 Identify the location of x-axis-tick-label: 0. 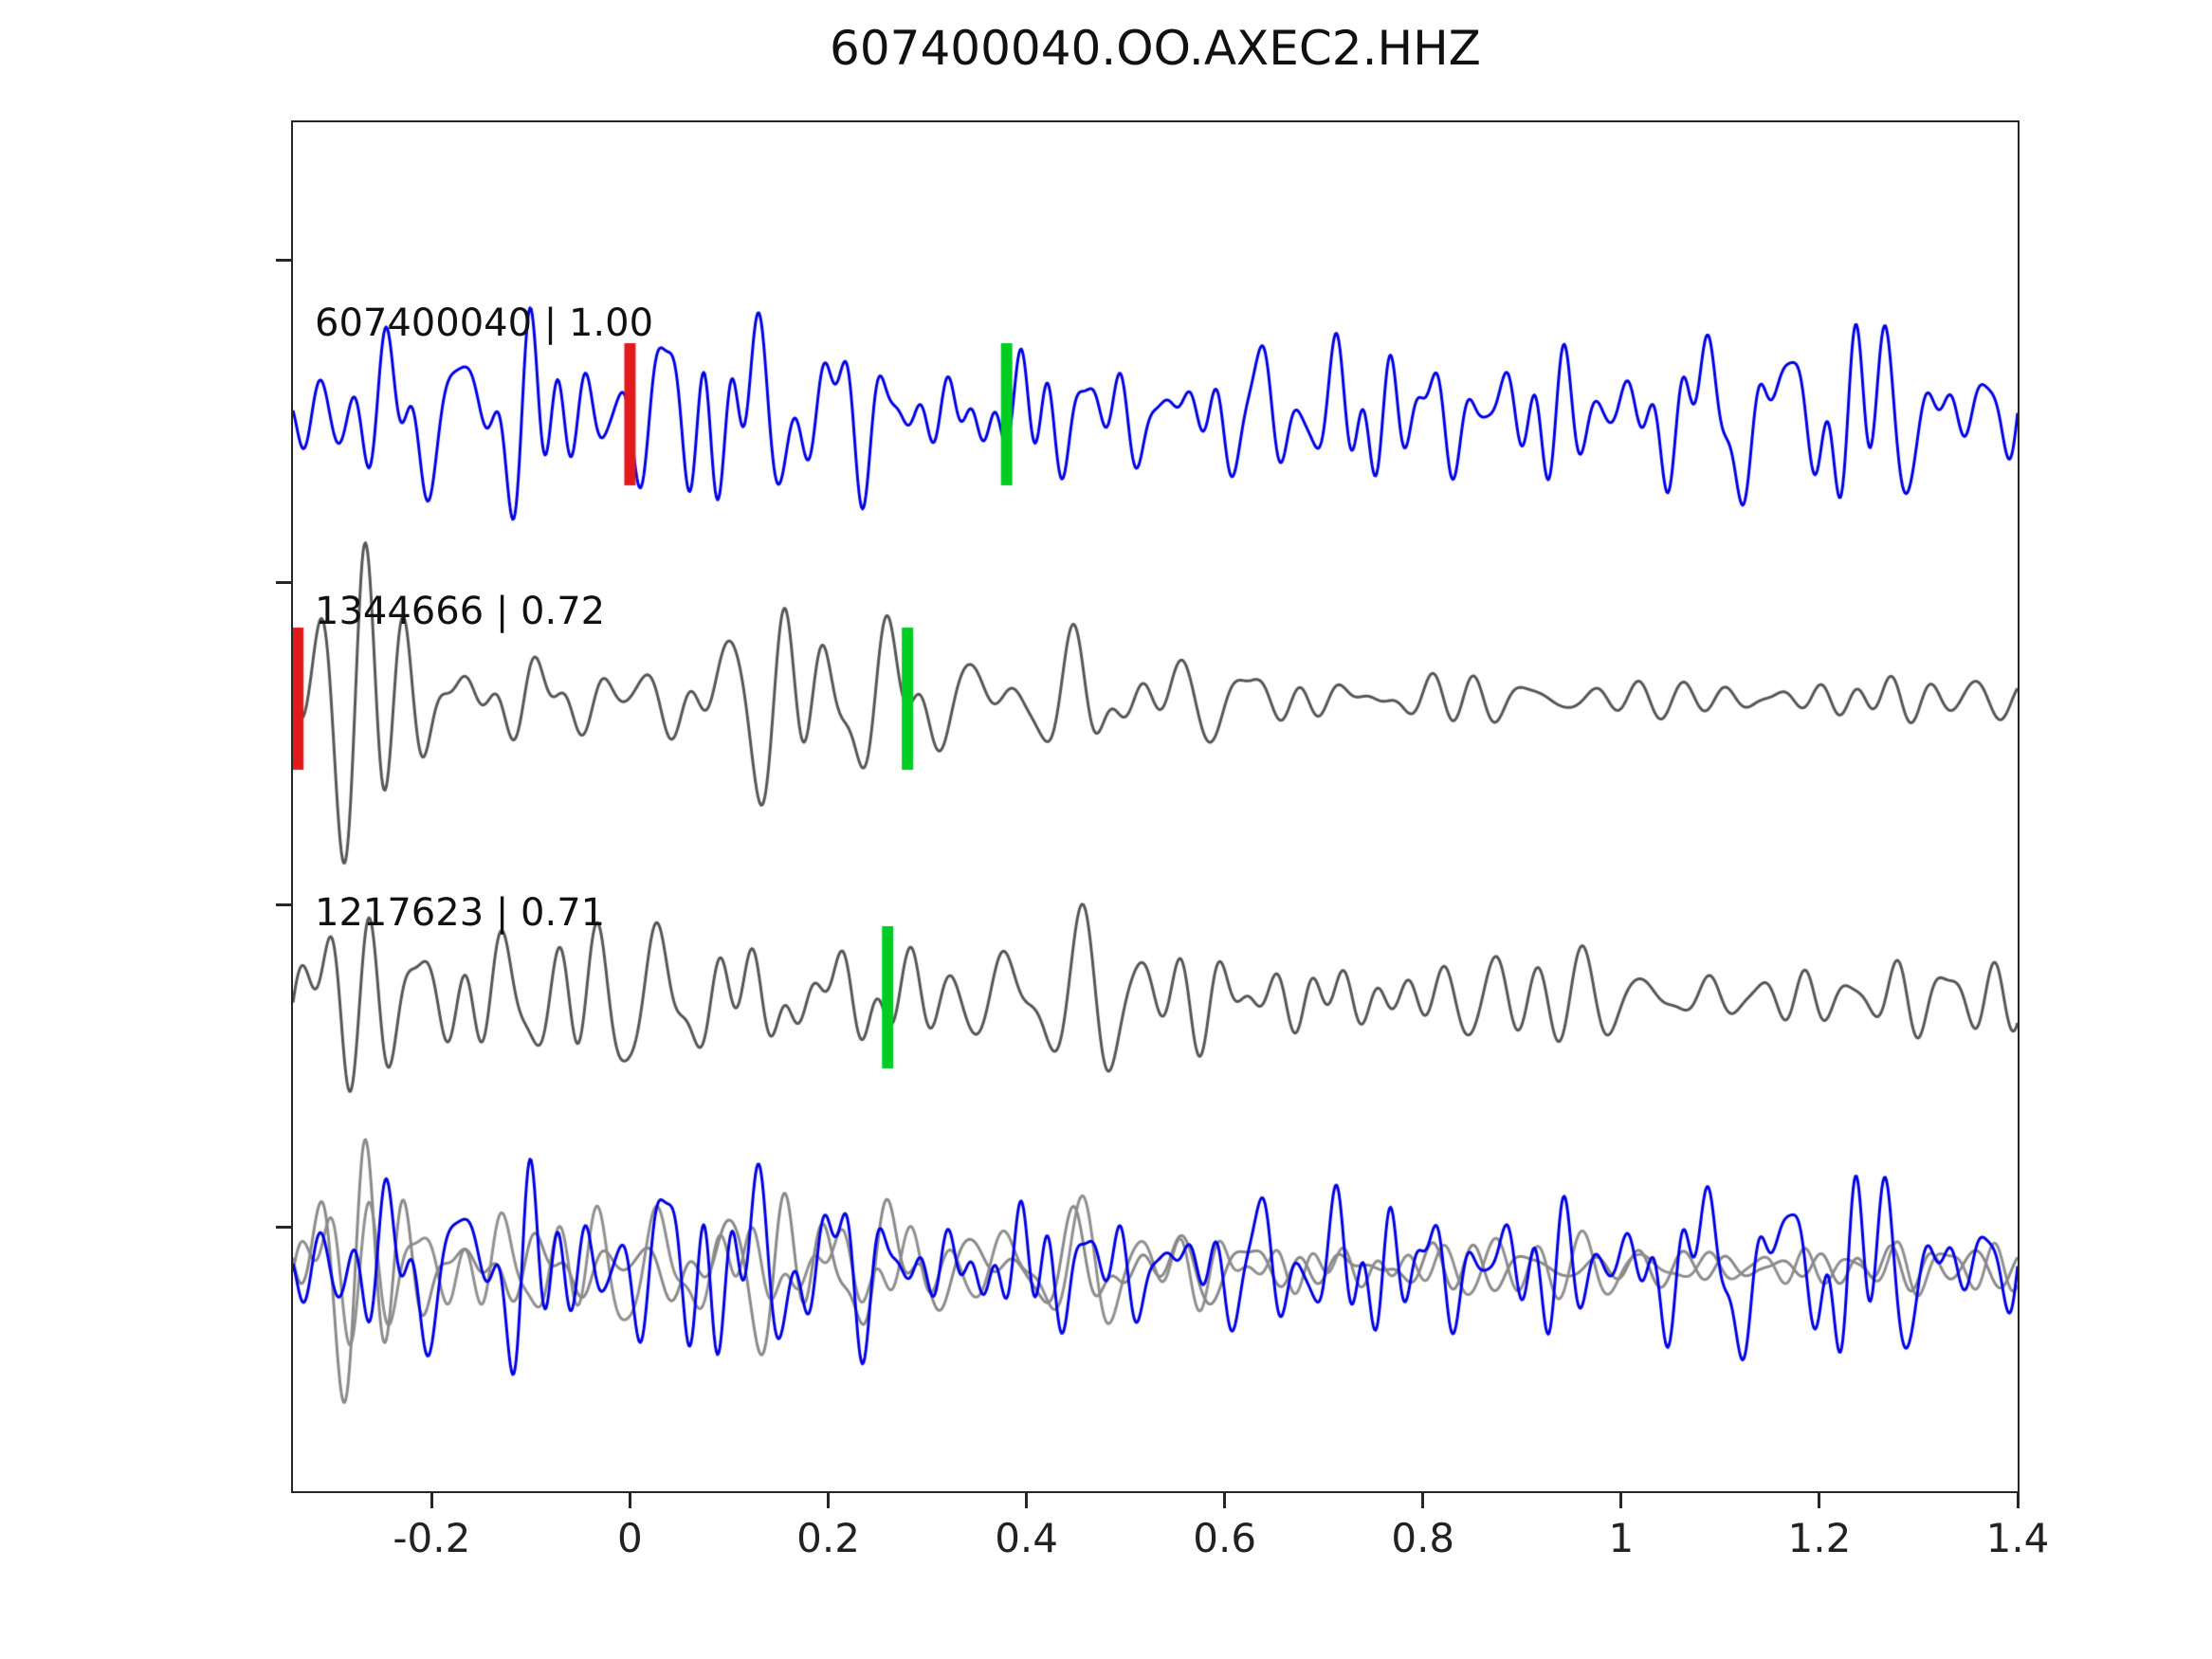
(630, 1538).